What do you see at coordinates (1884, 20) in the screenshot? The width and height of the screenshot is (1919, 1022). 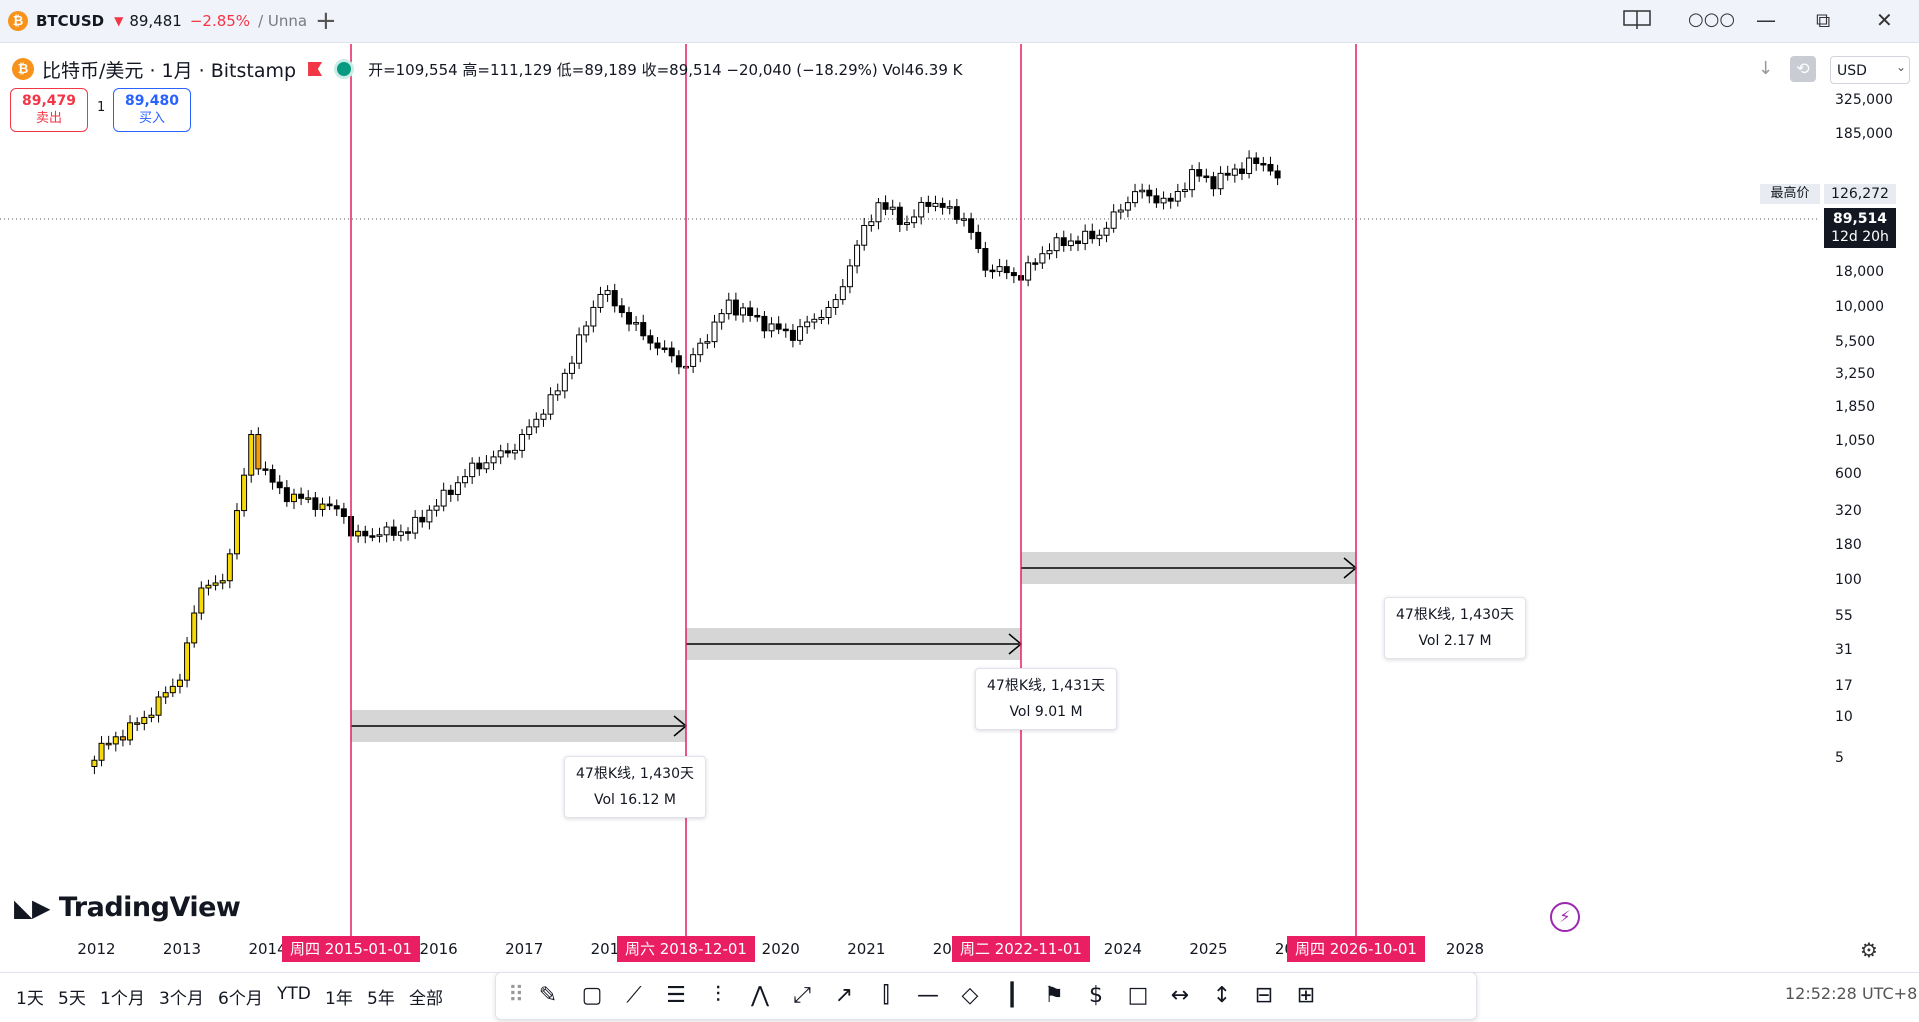 I see `close-icon: ✕` at bounding box center [1884, 20].